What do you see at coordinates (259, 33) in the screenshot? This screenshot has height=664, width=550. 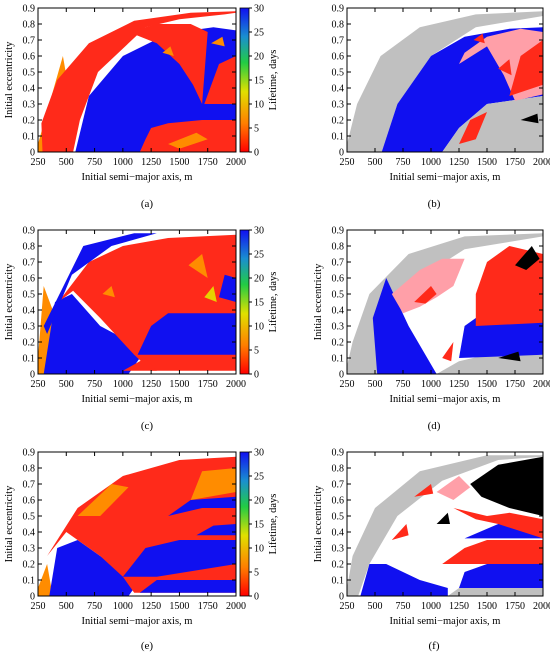 I see `colorbar-tick-label: 25` at bounding box center [259, 33].